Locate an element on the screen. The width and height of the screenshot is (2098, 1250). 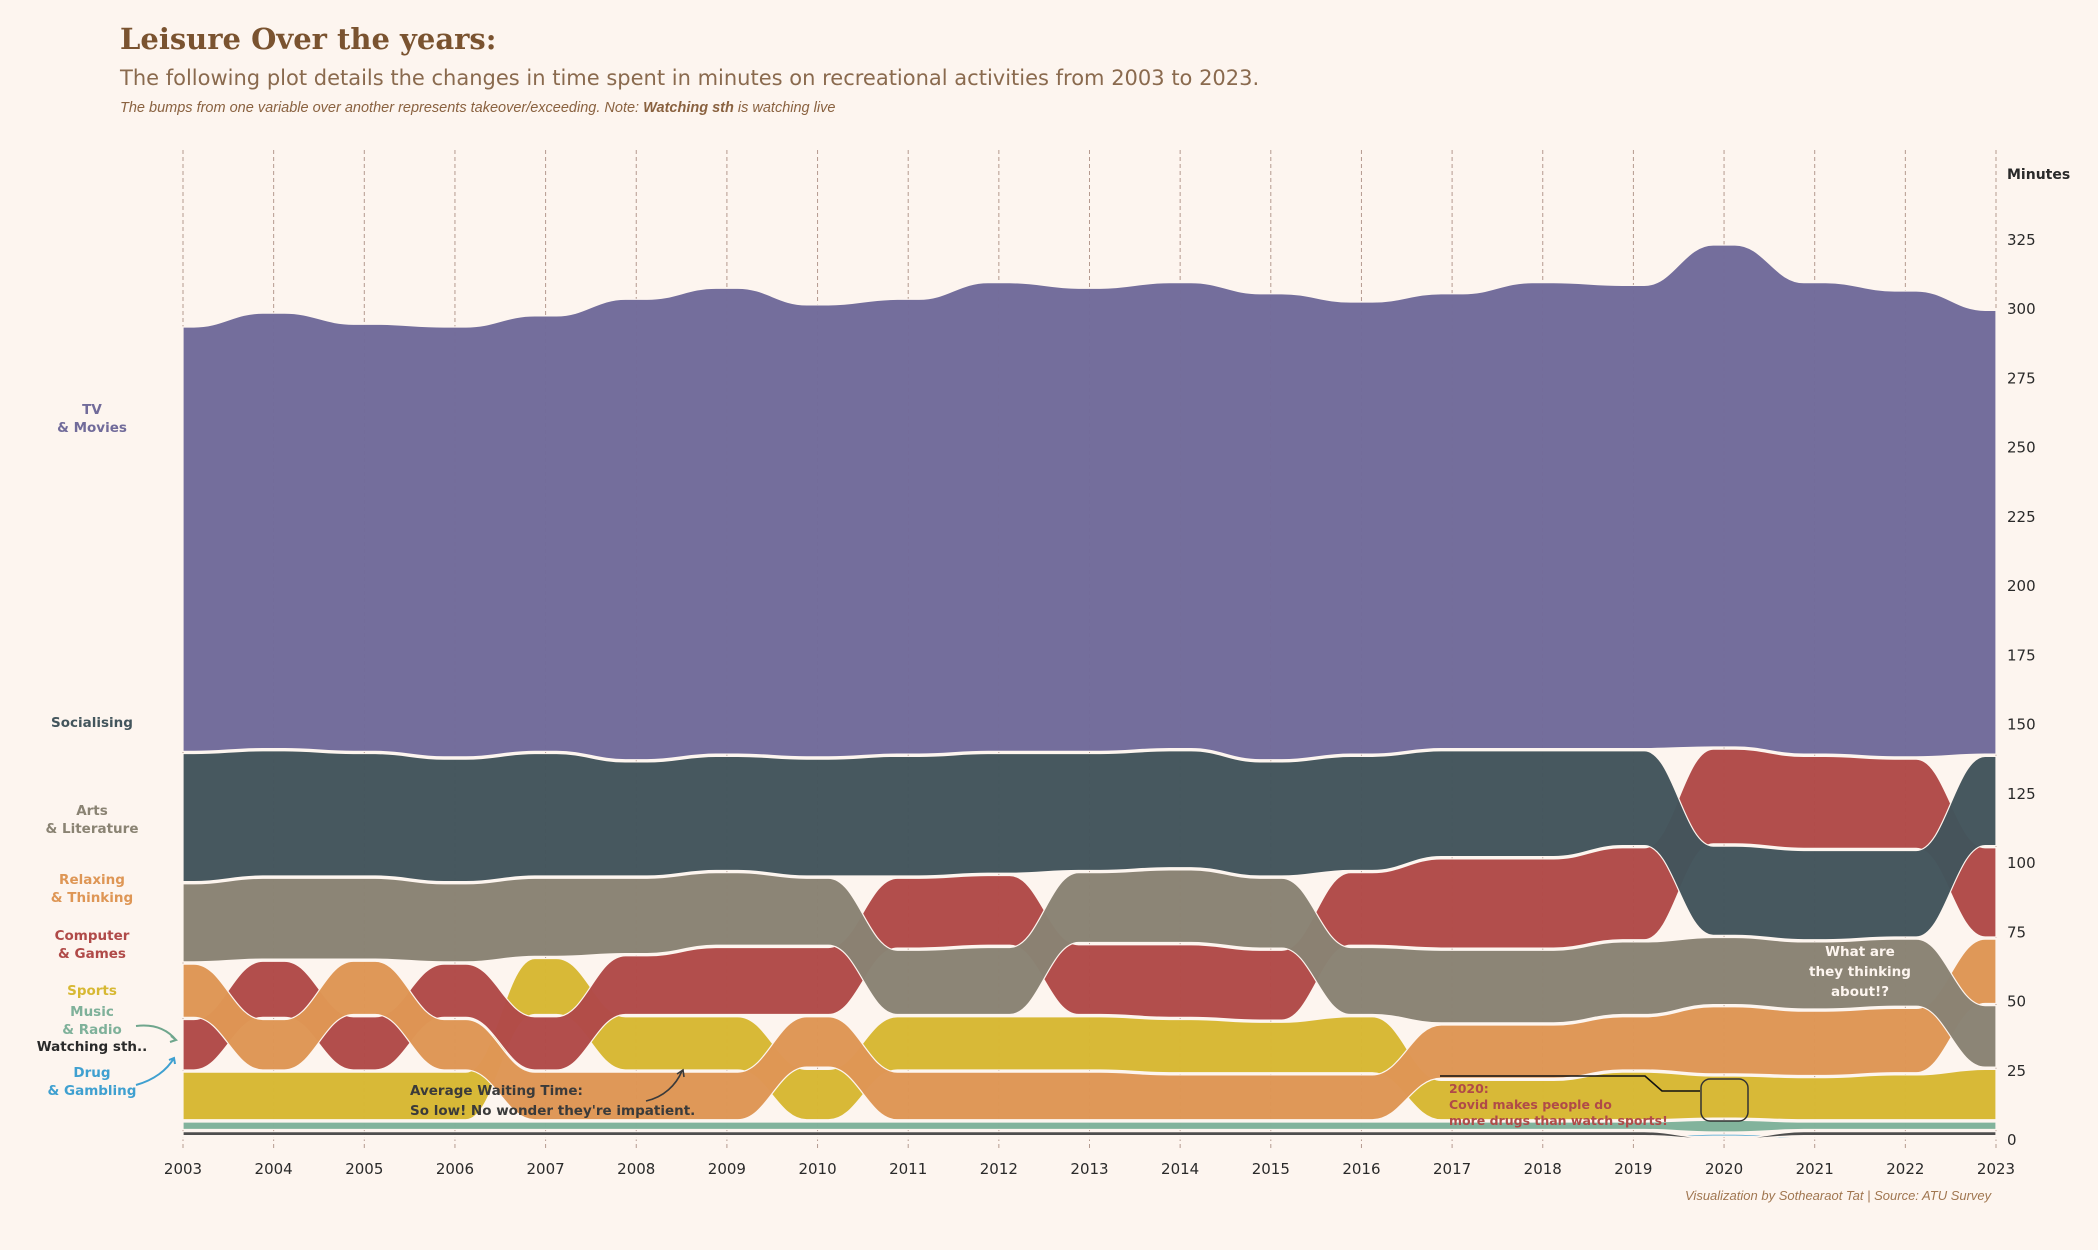
label-sports: Sports is located at coordinates (92, 991).